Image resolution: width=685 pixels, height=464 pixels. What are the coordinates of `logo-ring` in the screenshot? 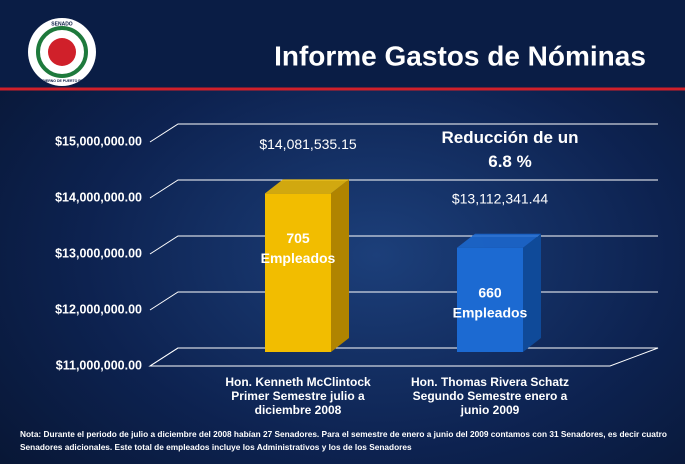 It's located at (62, 52).